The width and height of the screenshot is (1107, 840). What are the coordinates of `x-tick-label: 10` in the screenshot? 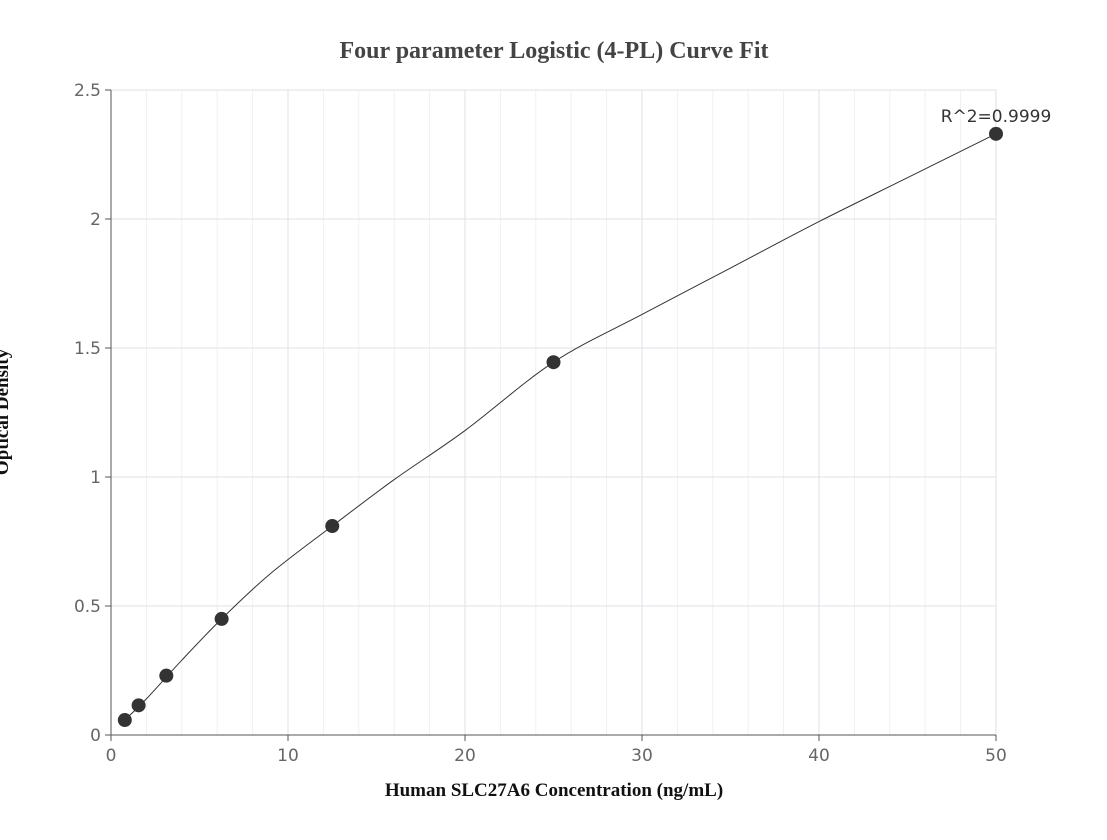 It's located at (288, 756).